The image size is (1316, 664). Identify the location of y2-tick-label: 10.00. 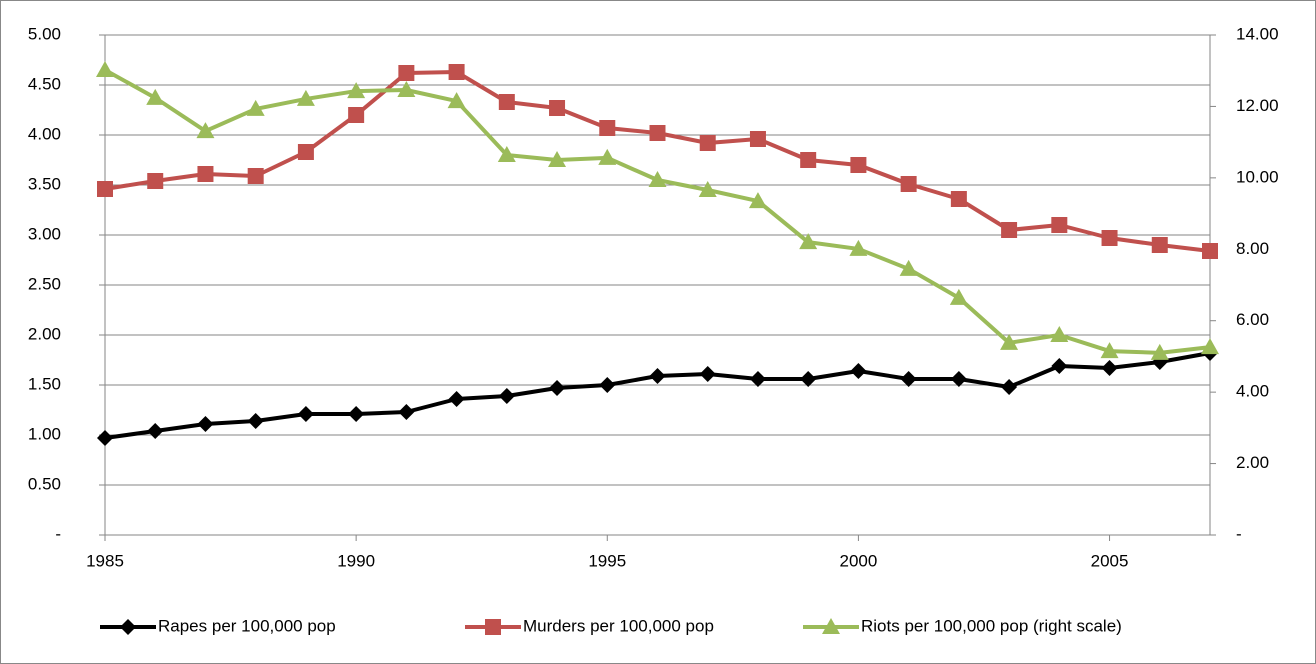
(1257, 176).